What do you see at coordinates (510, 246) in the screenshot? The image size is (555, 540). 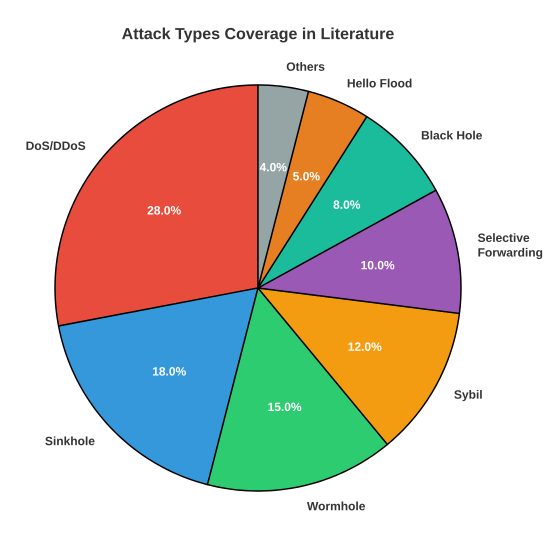 I see `slice-label: Selective Forwarding` at bounding box center [510, 246].